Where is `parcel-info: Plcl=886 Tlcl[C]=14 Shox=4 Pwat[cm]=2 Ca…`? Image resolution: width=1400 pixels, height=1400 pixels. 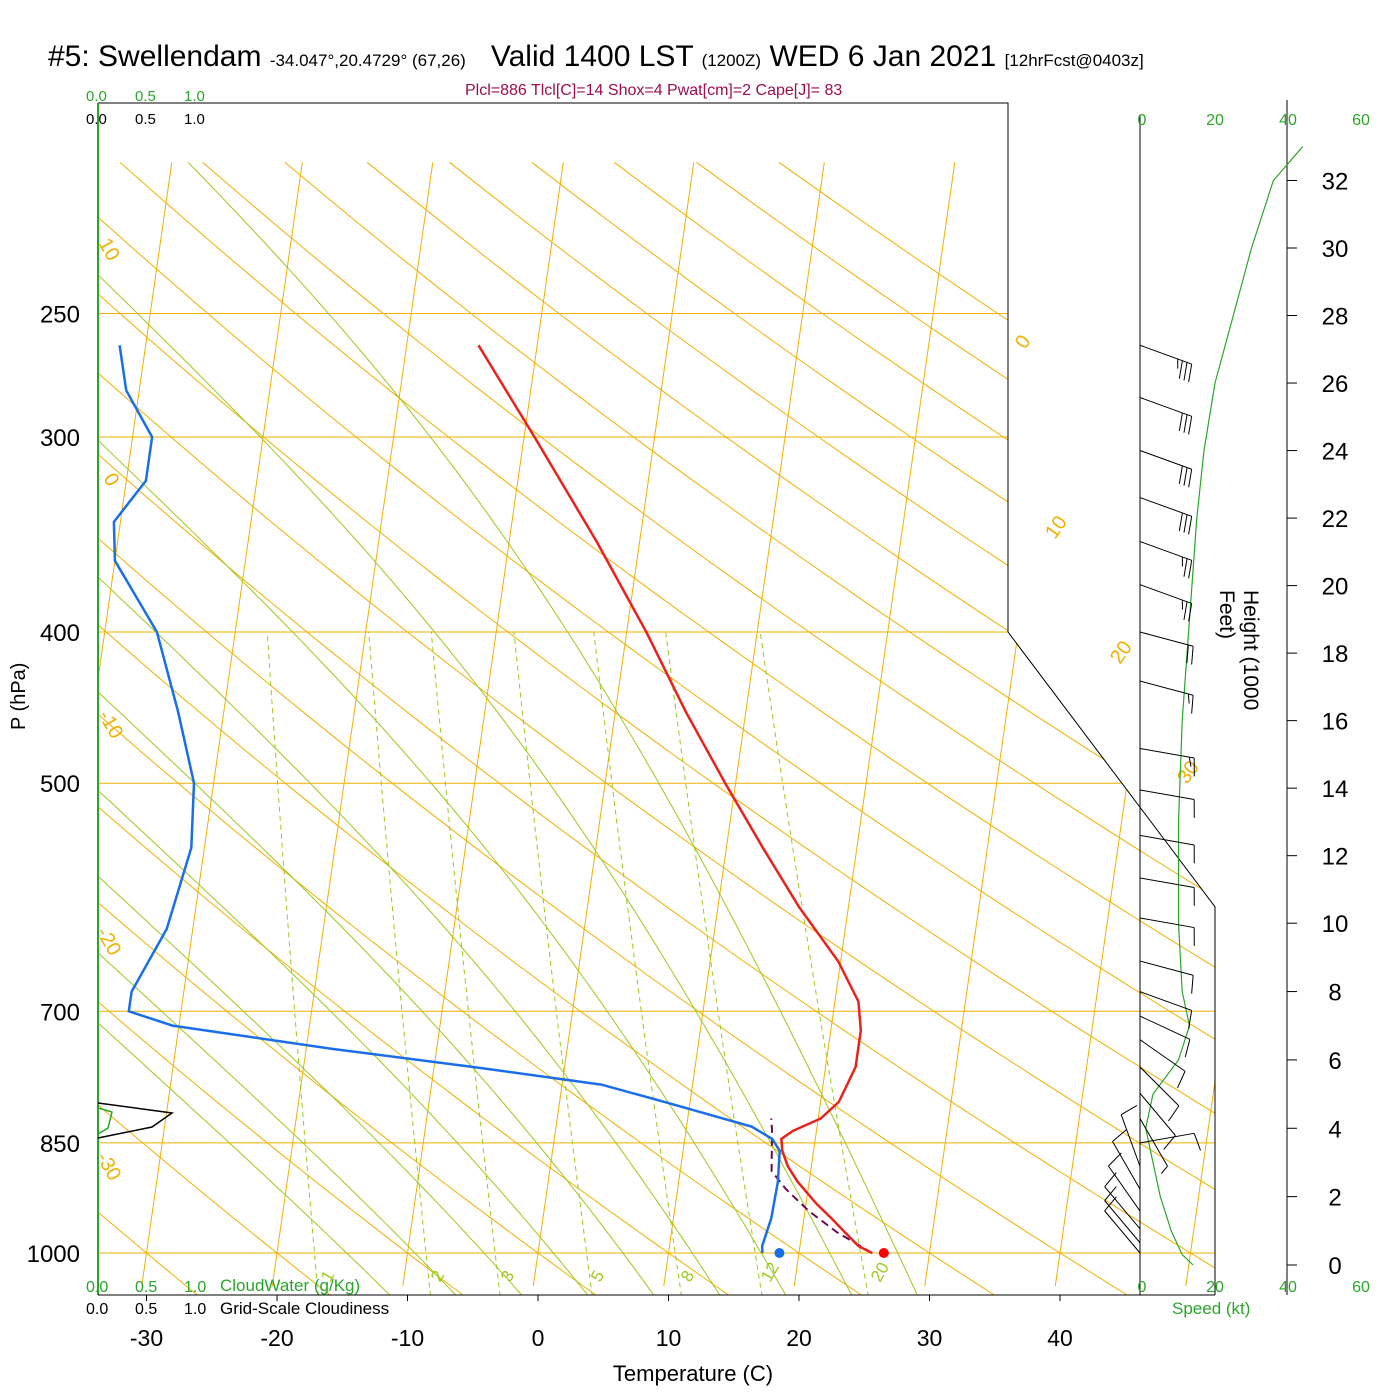 parcel-info: Plcl=886 Tlcl[C]=14 Shox=4 Pwat[cm]=2 Ca… is located at coordinates (654, 90).